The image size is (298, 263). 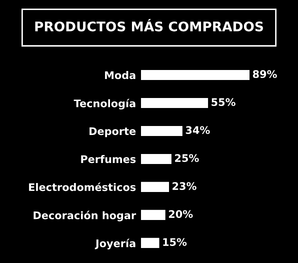 What do you see at coordinates (175, 242) in the screenshot?
I see `data-label: 15%` at bounding box center [175, 242].